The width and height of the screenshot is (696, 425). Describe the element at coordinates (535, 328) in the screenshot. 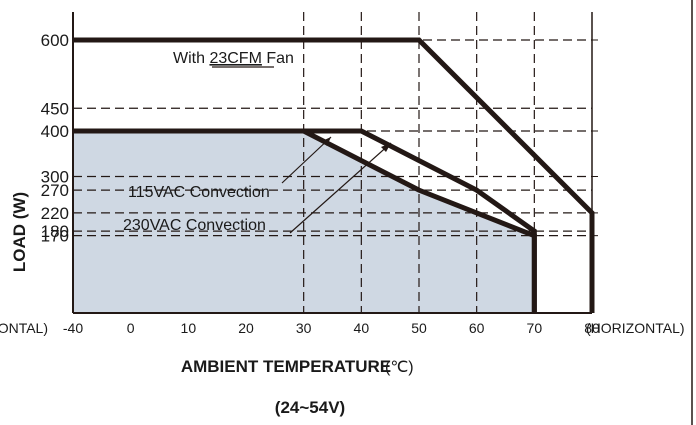

I see `x-tick-70: 70` at that location.